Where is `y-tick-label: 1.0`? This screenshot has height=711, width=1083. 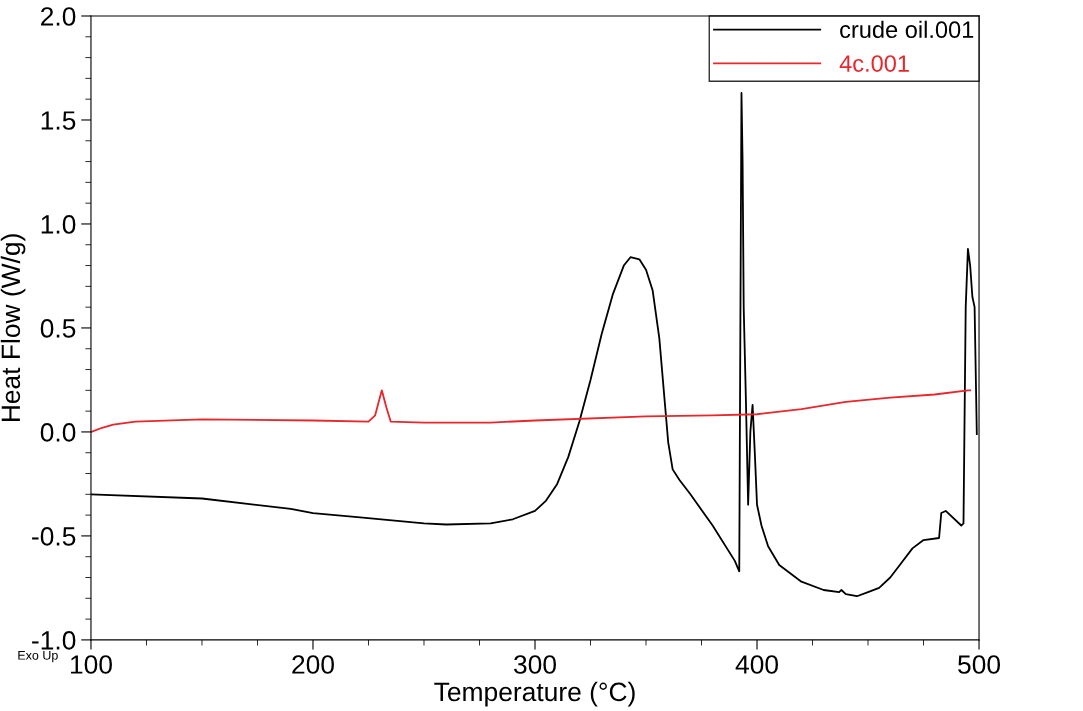 y-tick-label: 1.0 is located at coordinates (58, 224).